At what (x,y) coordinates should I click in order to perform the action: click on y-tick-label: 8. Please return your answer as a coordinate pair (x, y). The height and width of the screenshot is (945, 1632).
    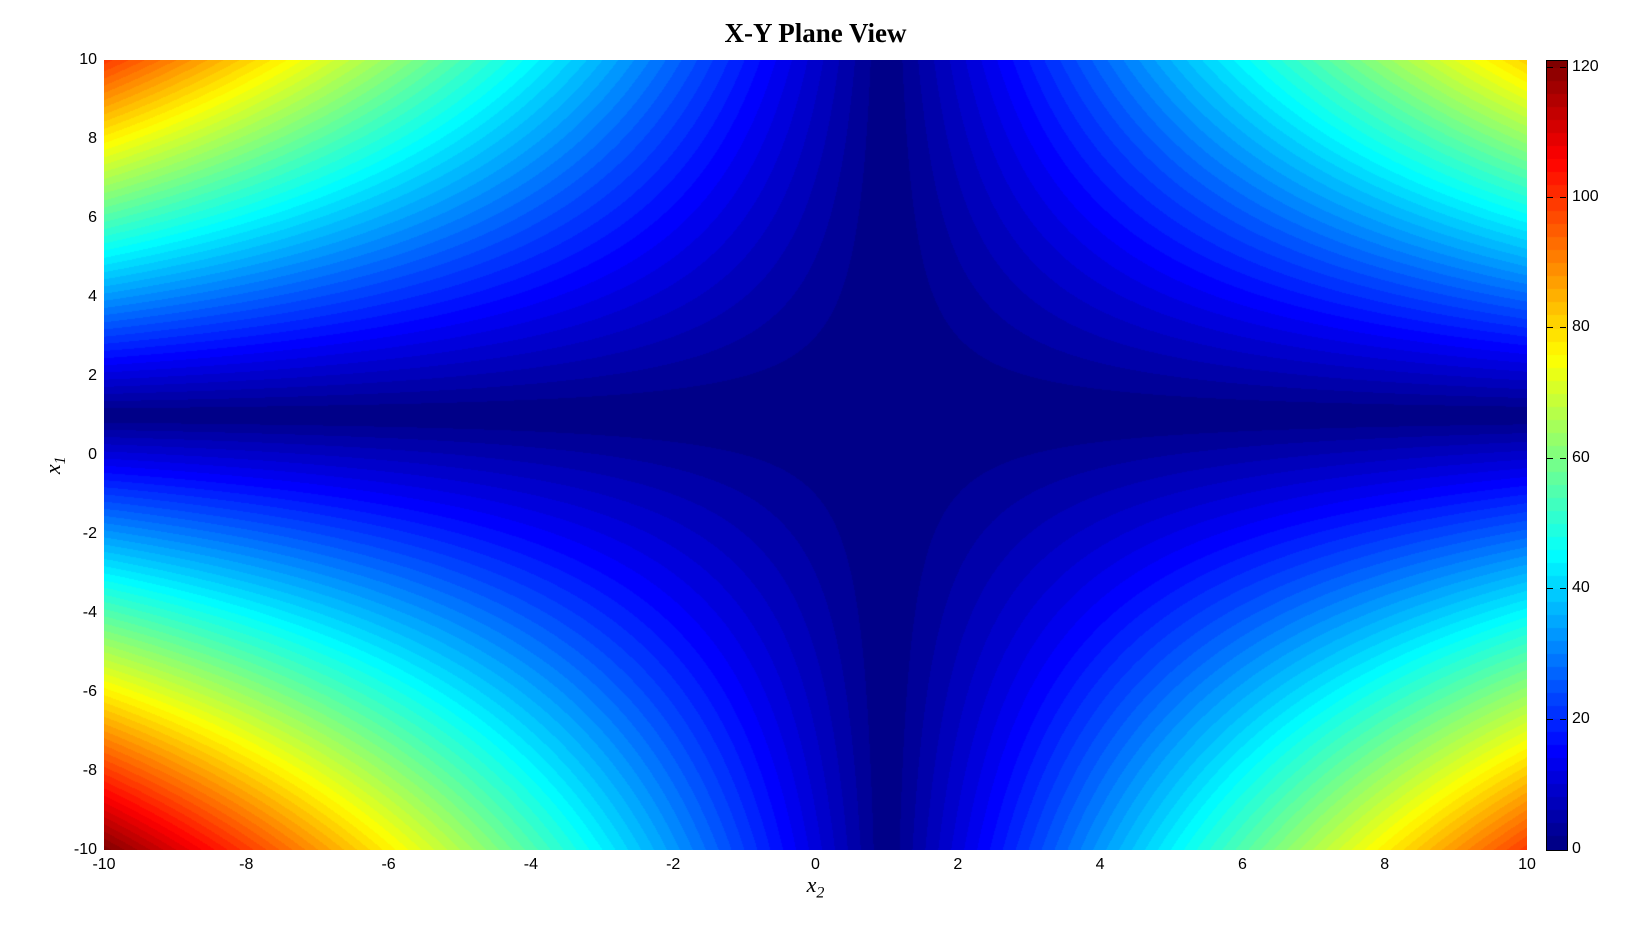
    Looking at the image, I should click on (92, 138).